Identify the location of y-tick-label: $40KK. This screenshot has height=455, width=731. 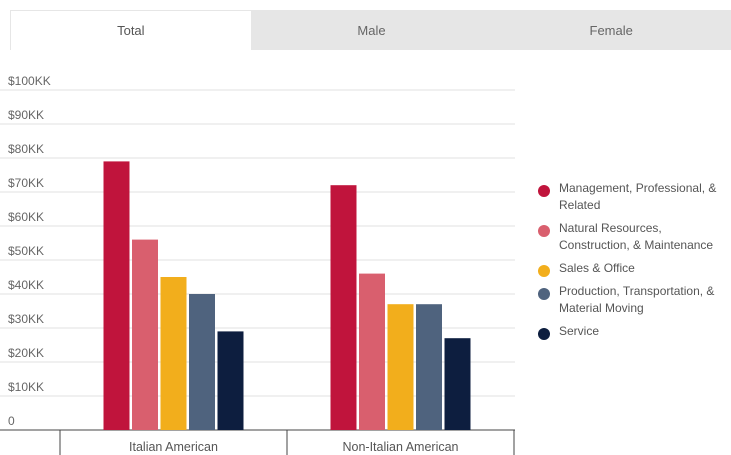
(26, 285).